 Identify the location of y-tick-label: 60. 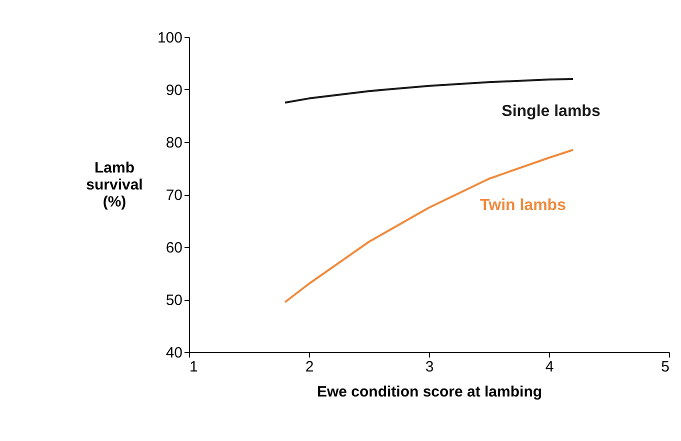
(174, 248).